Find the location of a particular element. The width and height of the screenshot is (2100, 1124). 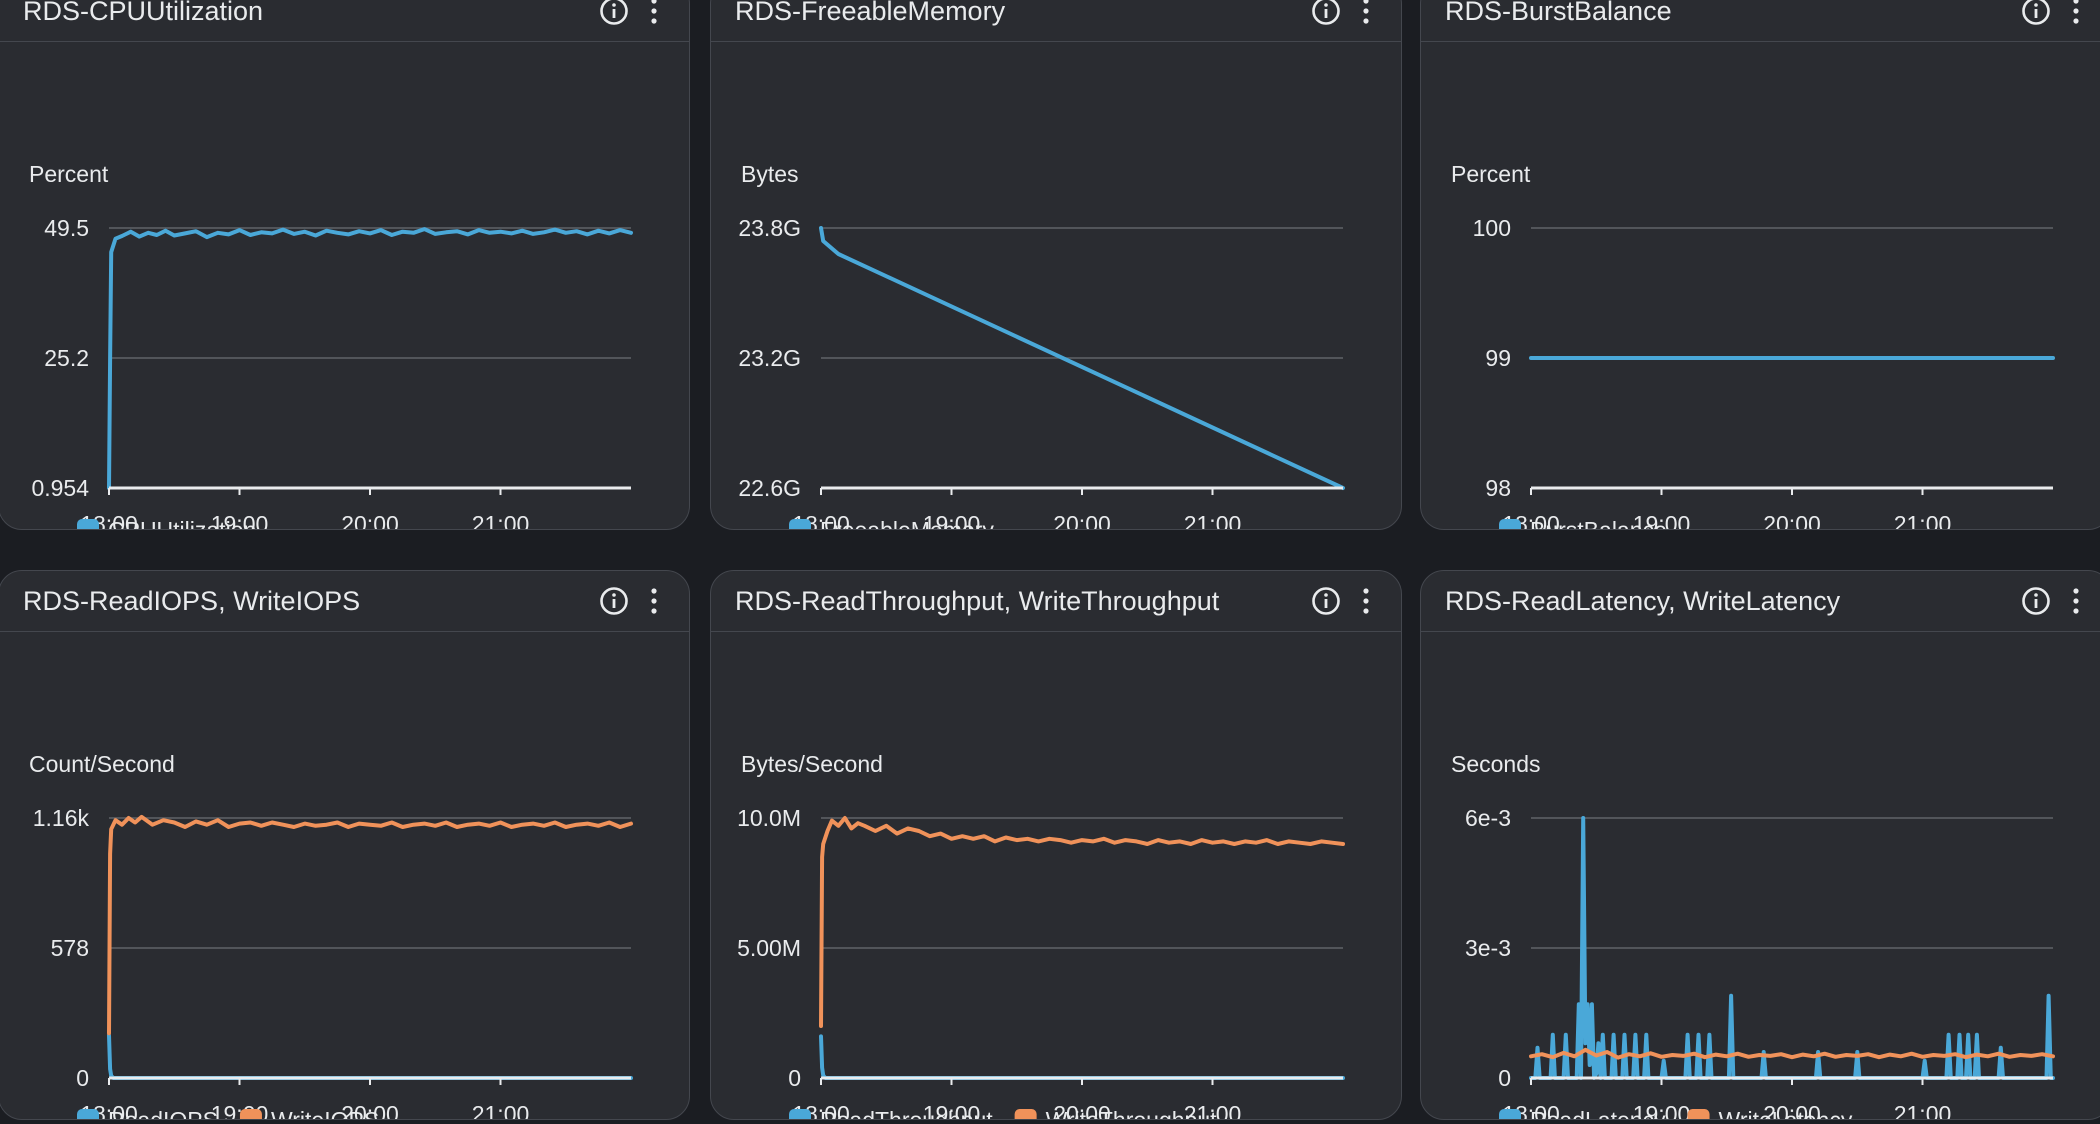

series-line-FreeableMemory is located at coordinates (1082, 358).